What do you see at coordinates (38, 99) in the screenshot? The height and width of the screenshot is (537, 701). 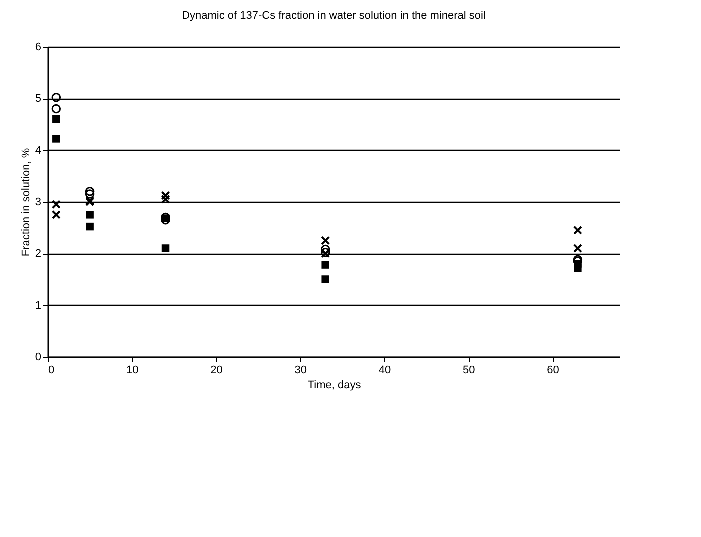 I see `y-tick-label: 5` at bounding box center [38, 99].